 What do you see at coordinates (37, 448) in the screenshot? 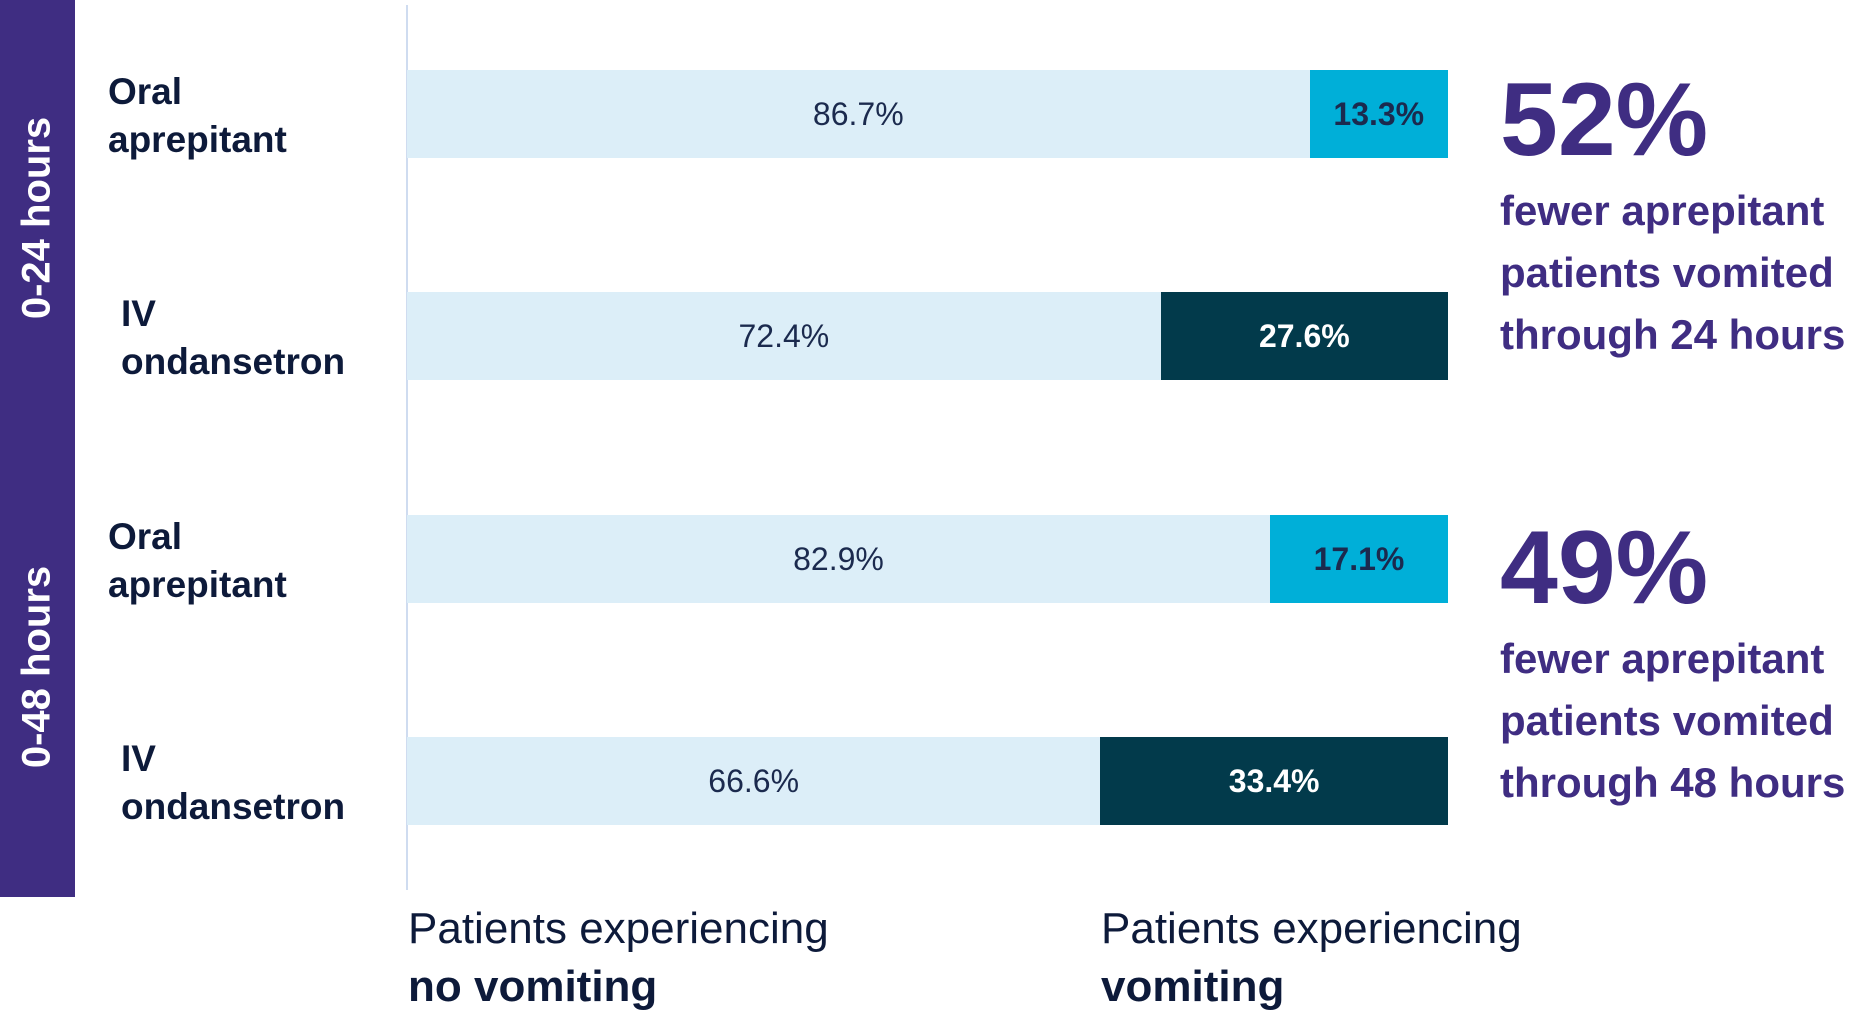
I see `timeframe-band` at bounding box center [37, 448].